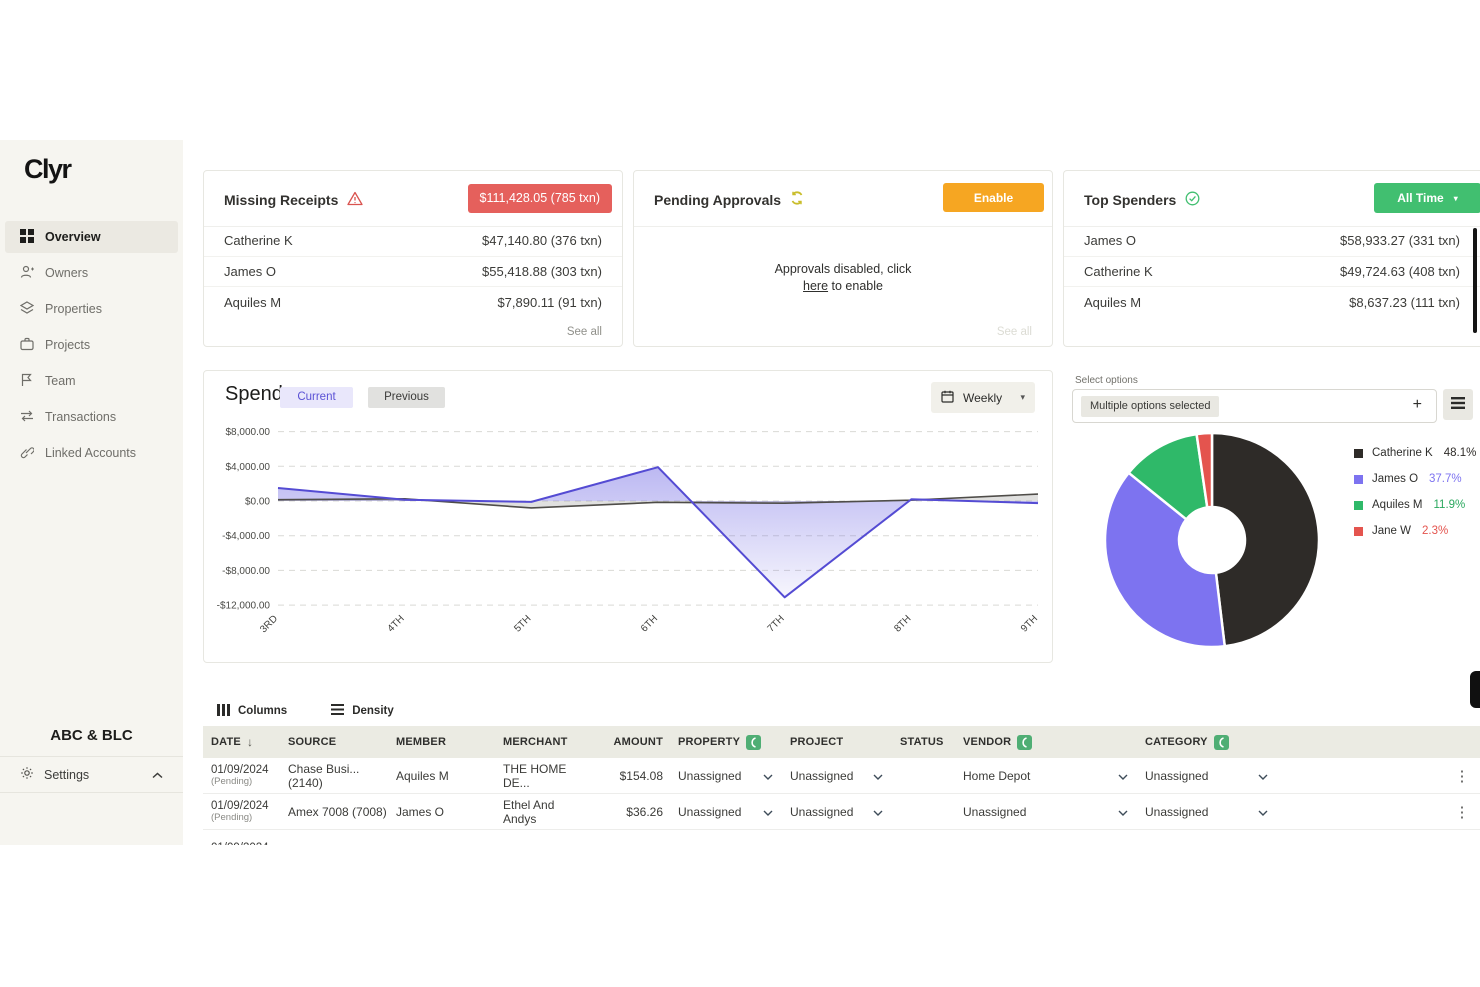  I want to click on missing-receipts-title: Missing Receipts, so click(294, 200).